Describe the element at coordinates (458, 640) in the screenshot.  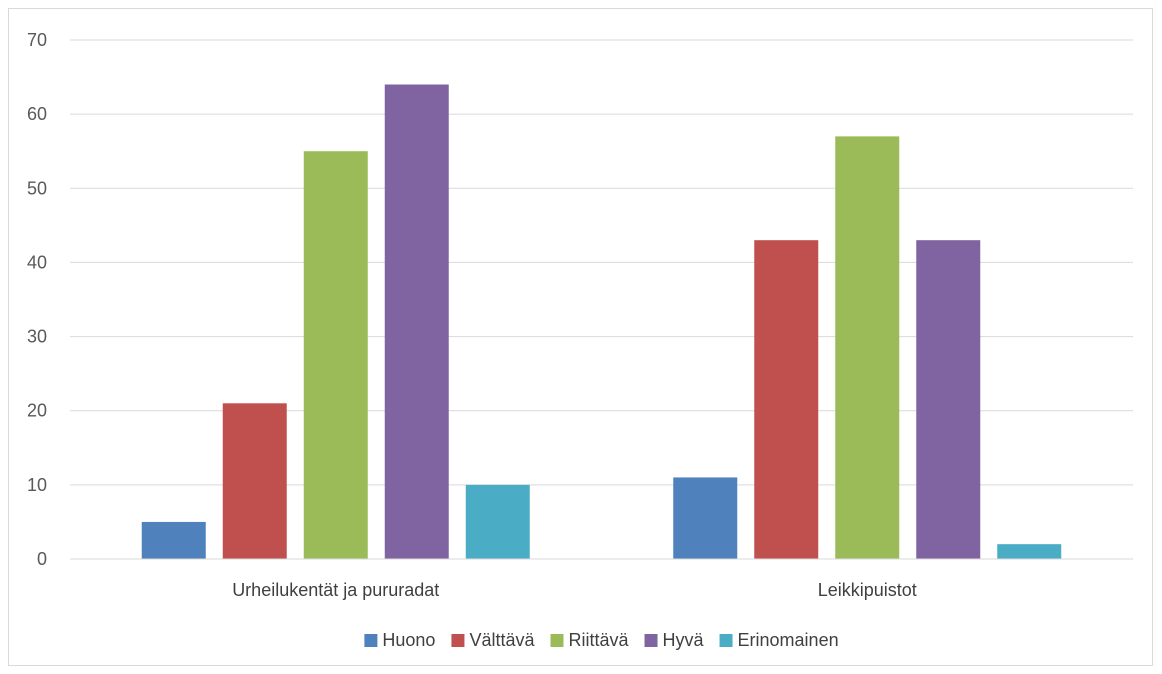
I see `legend-swatch-välttävä` at that location.